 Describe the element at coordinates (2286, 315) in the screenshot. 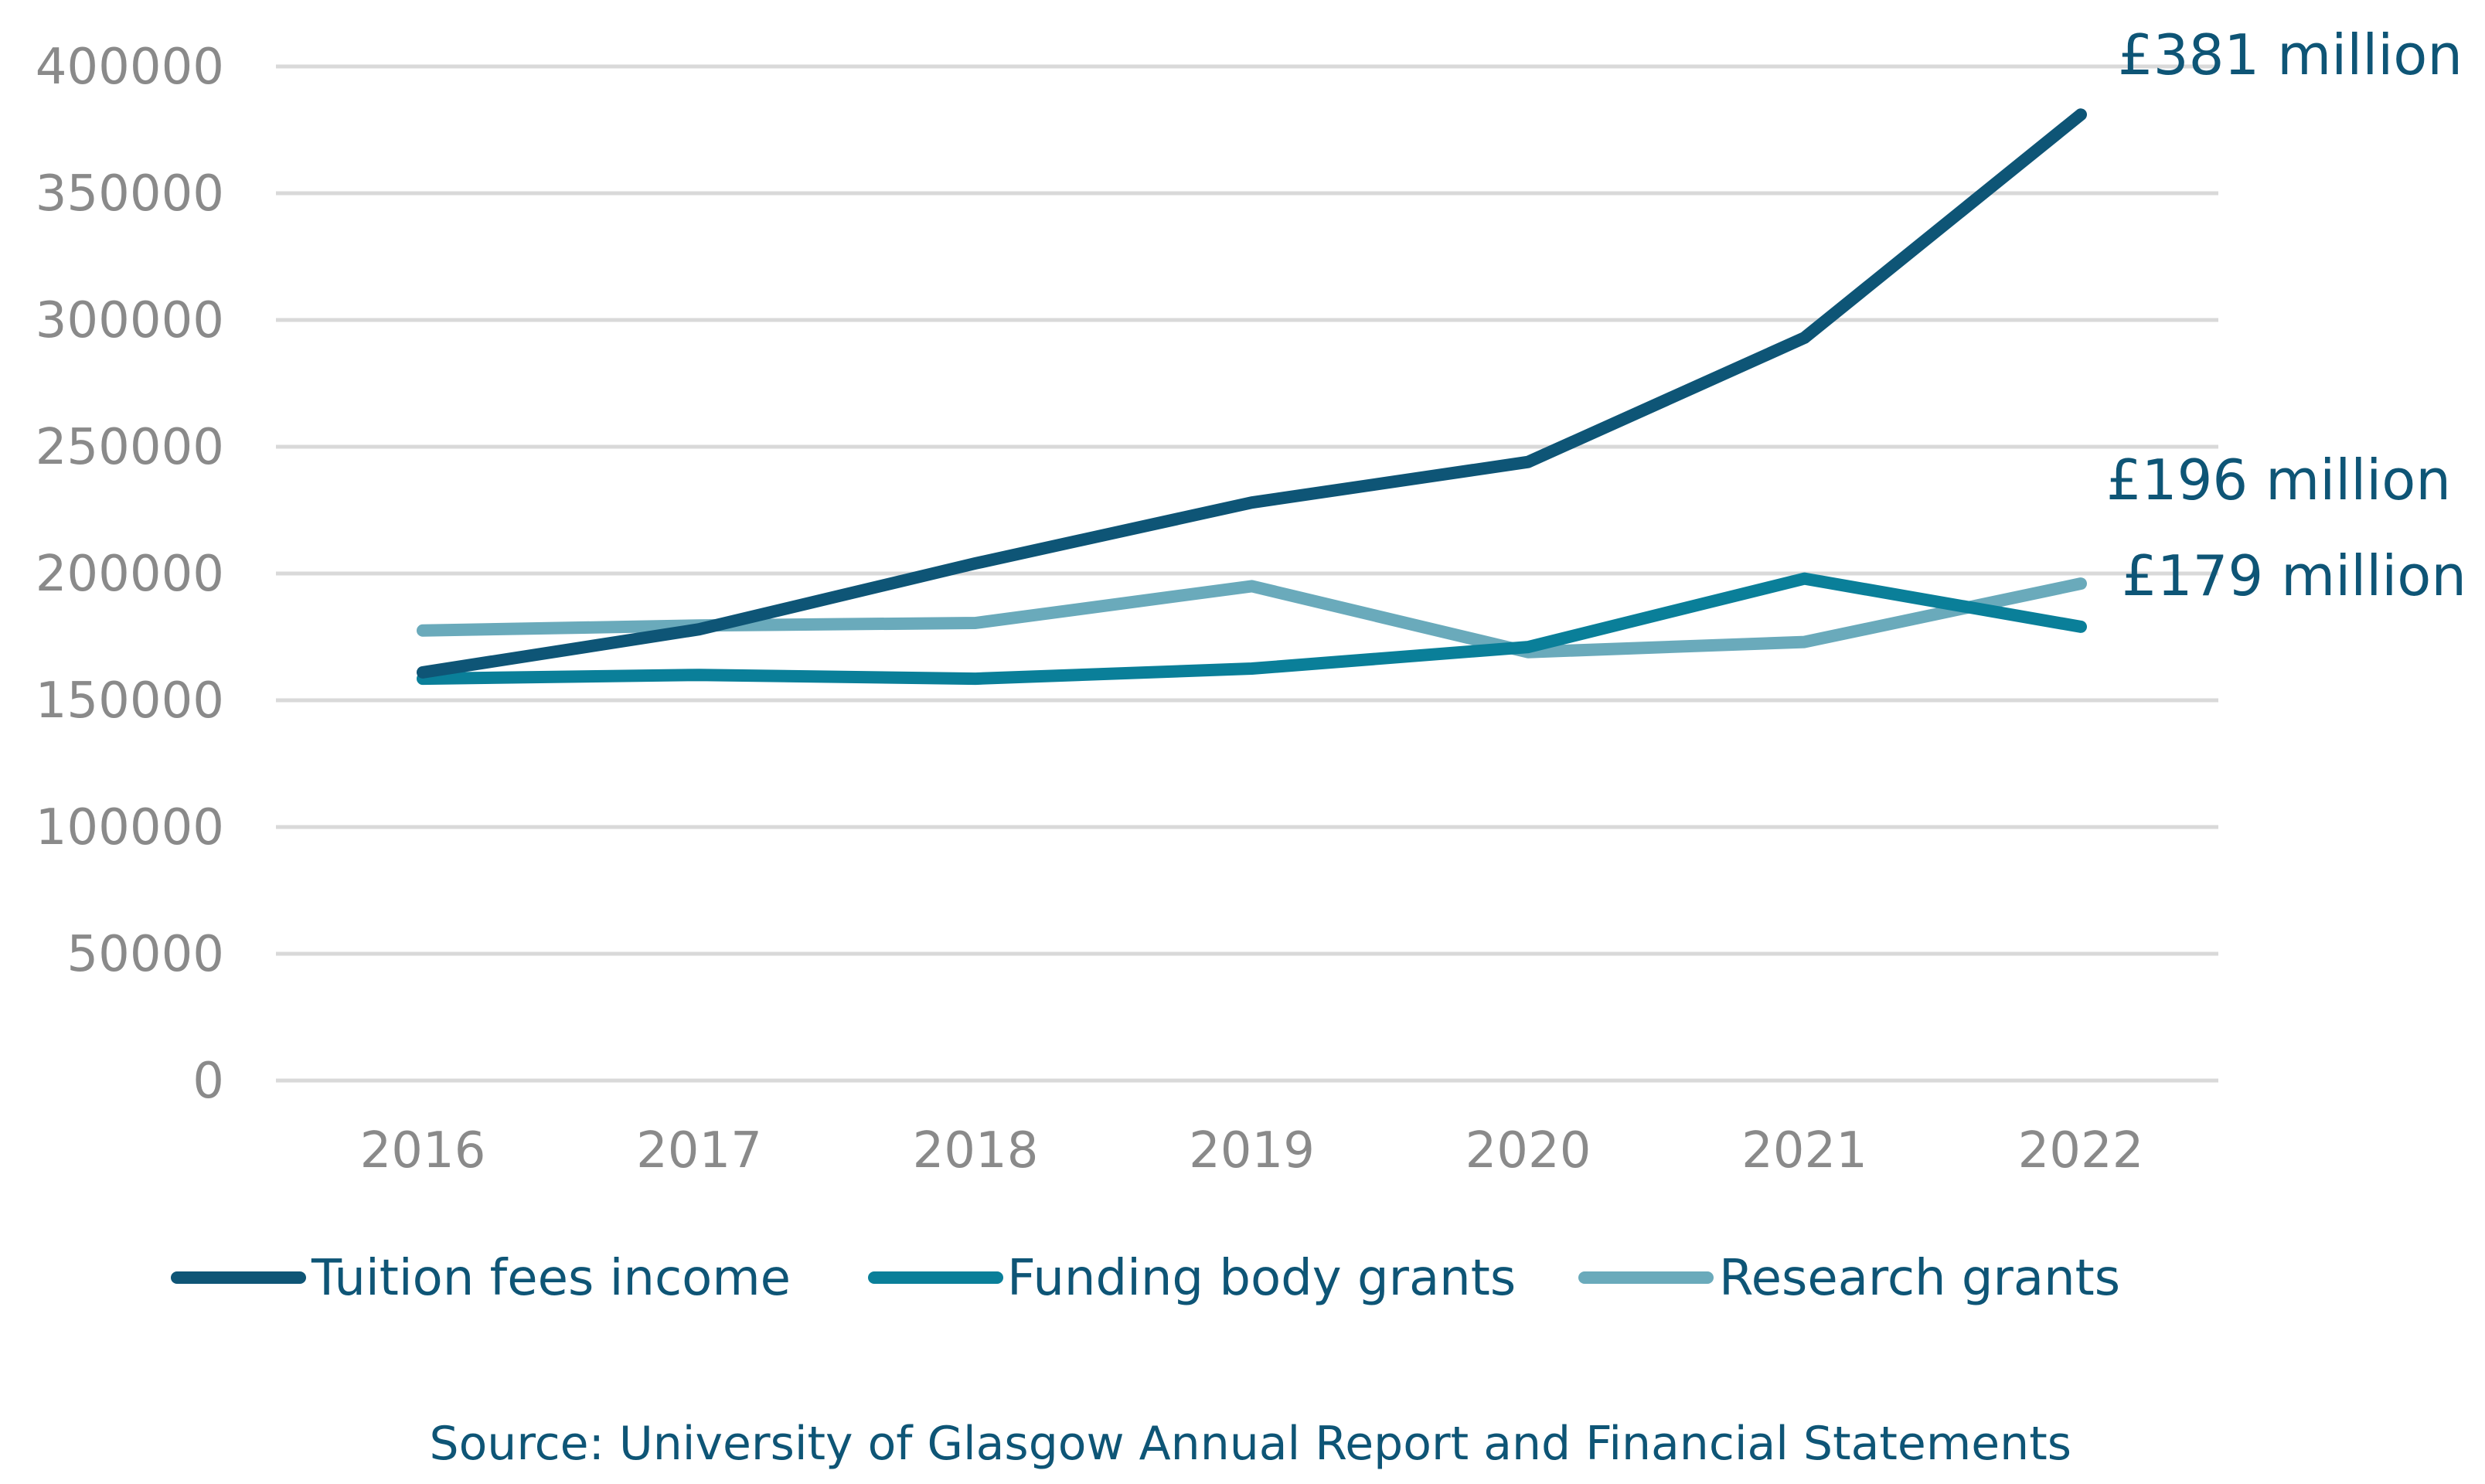

I see `data-annotations: £381 million £196 million £179 million` at that location.